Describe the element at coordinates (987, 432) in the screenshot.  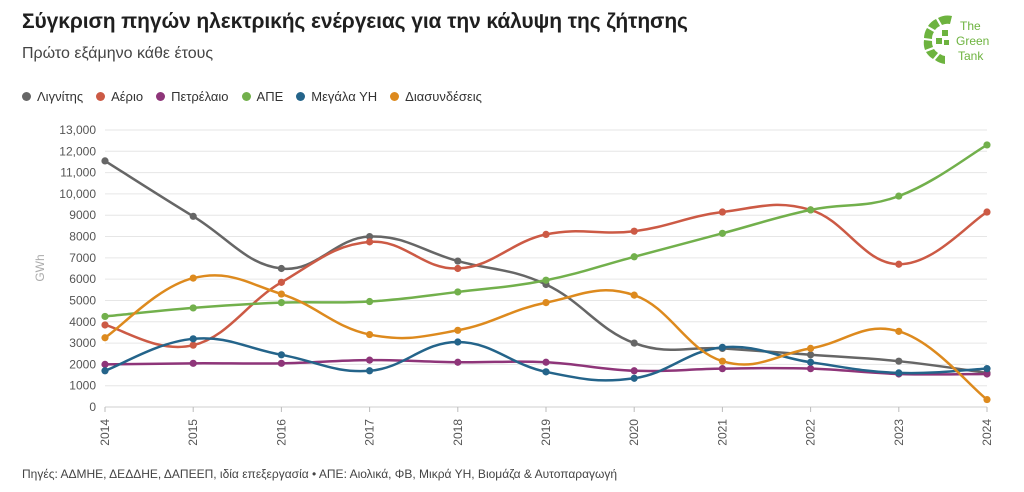
I see `x-tick-label: 2024` at that location.